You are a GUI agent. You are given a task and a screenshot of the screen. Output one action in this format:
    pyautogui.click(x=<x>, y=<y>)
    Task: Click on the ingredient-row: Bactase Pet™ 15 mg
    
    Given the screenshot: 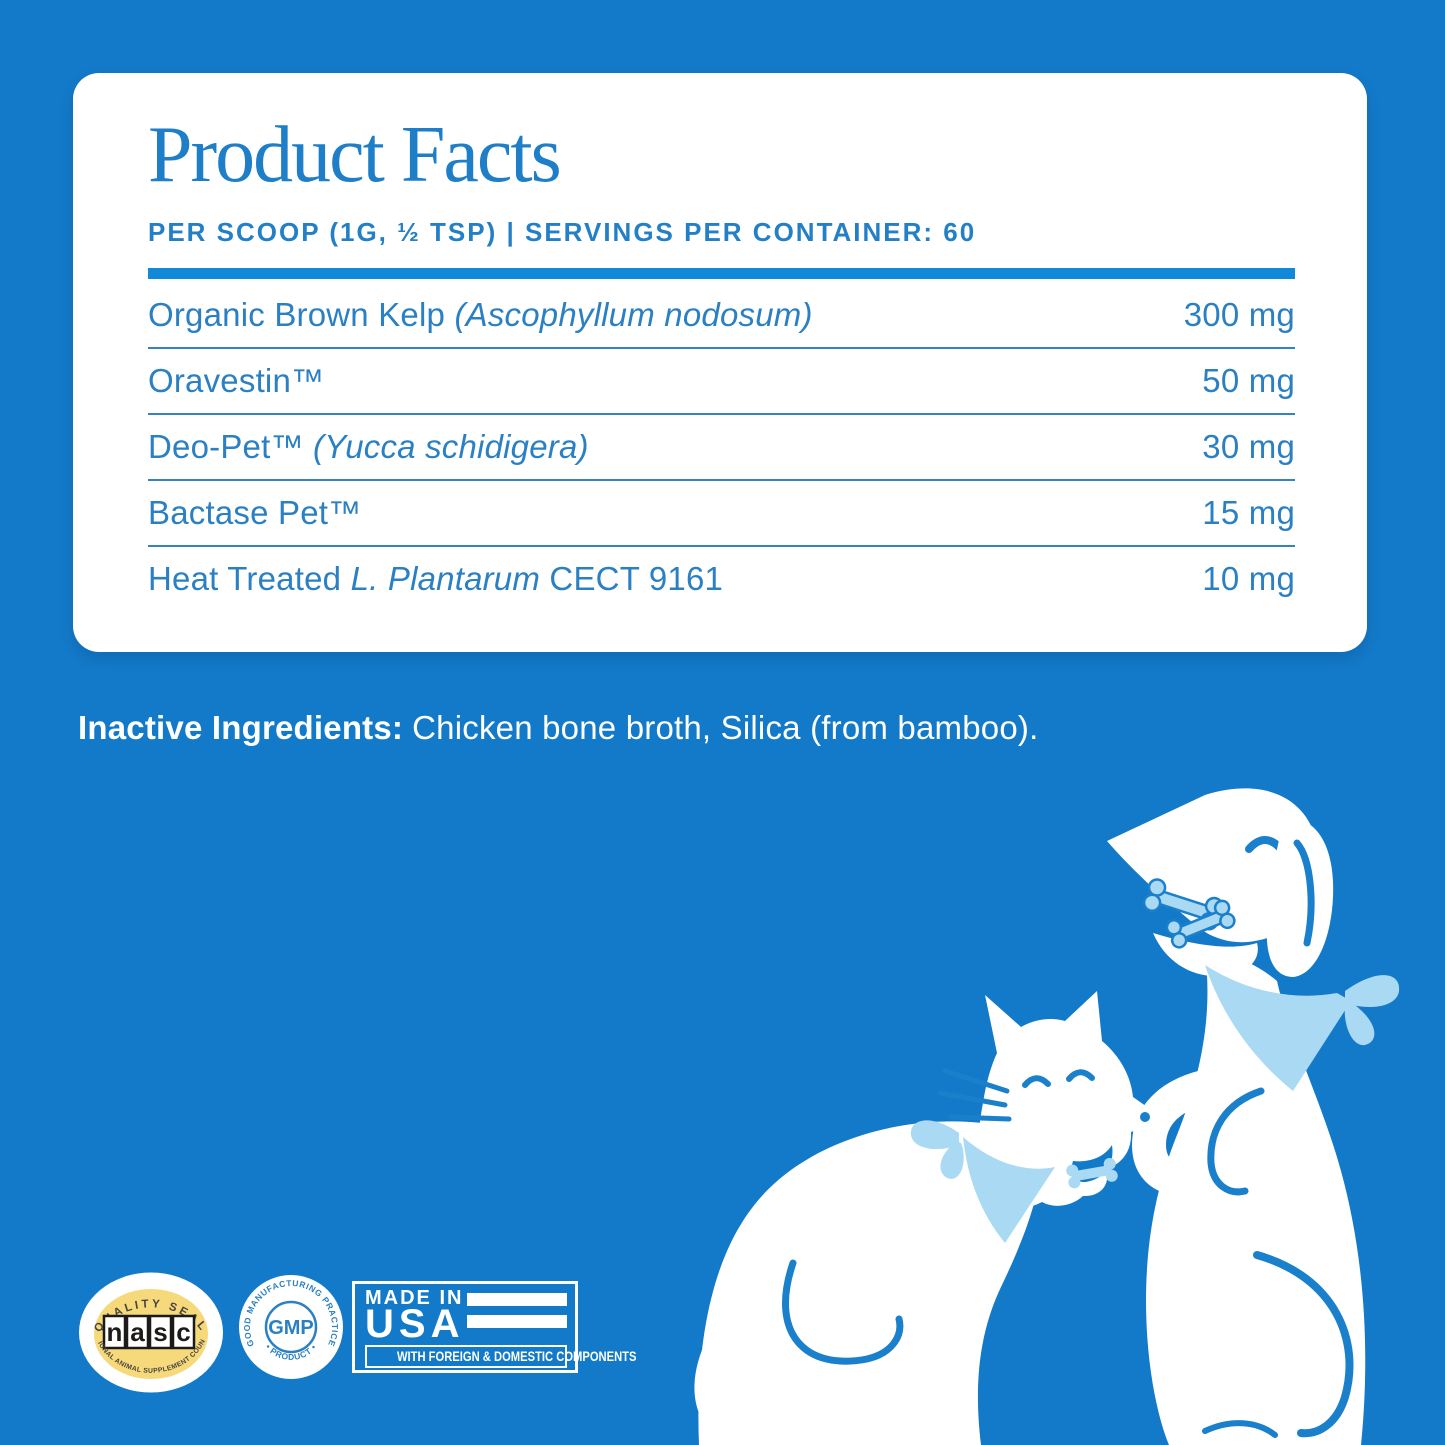 What is the action you would take?
    pyautogui.click(x=721, y=514)
    